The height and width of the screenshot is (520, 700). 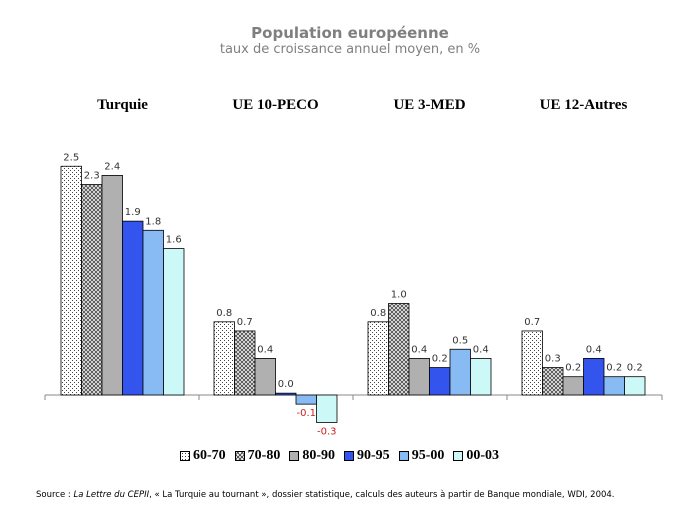 I want to click on legend-item: 90-95, so click(x=367, y=456).